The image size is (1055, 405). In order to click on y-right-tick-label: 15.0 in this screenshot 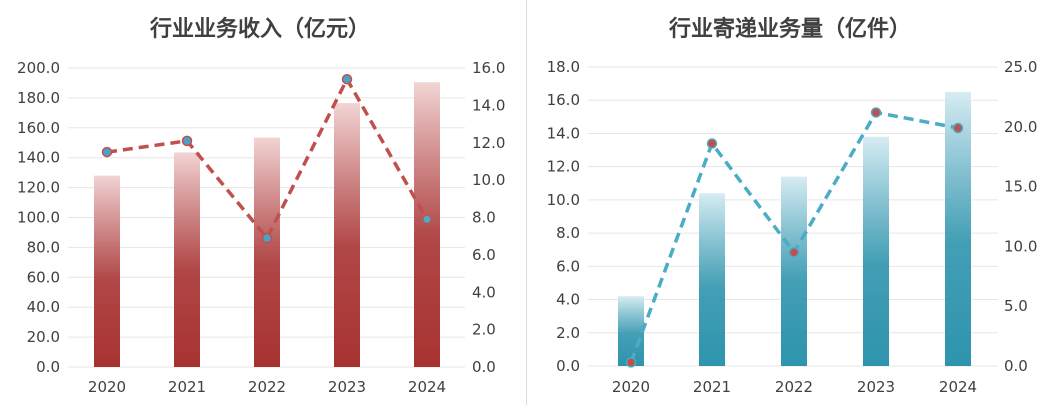, I will do `click(1020, 187)`.